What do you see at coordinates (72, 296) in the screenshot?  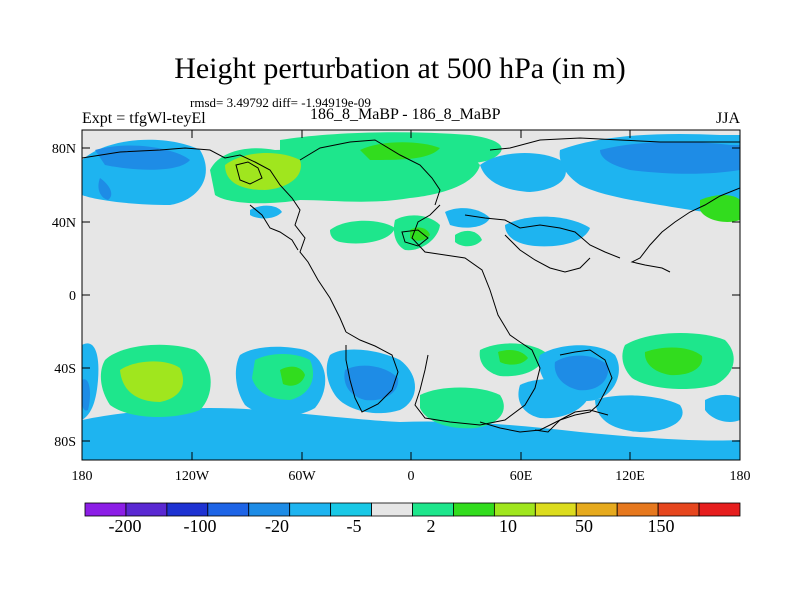 I see `y-tick-label: 0` at bounding box center [72, 296].